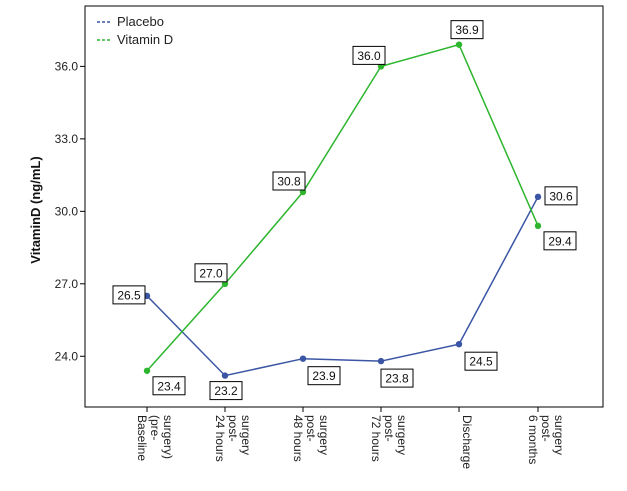  I want to click on data-label-text: 23.9, so click(324, 376).